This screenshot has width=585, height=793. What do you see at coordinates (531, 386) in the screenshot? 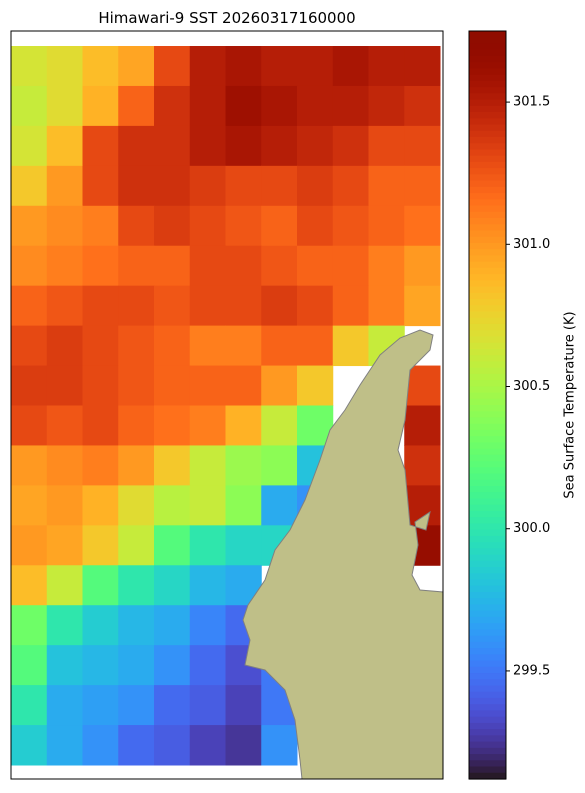
I see `colorbar-tick-label: 300.5` at bounding box center [531, 386].